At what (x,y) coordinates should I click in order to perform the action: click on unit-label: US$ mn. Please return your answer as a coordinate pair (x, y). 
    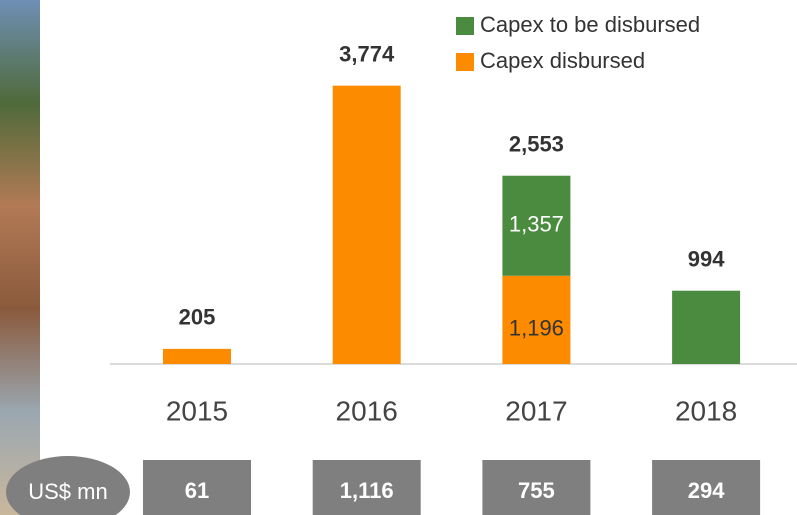
    Looking at the image, I should click on (67, 491).